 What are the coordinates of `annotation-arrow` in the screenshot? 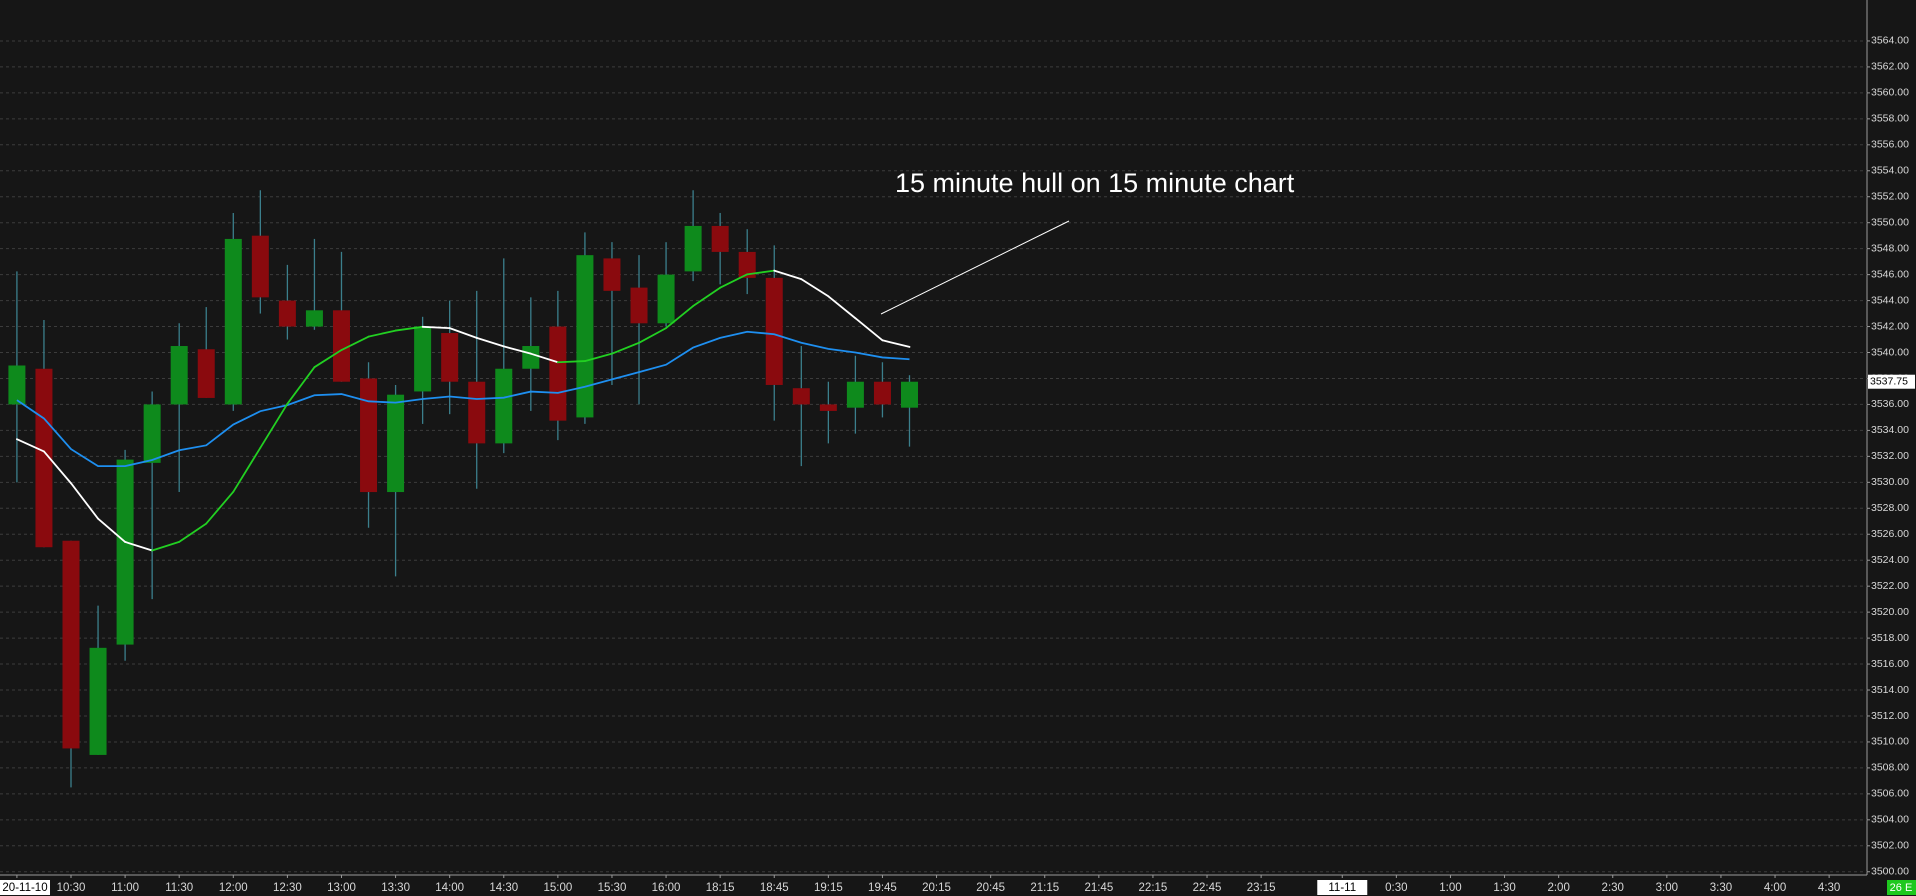 It's located at (975, 267).